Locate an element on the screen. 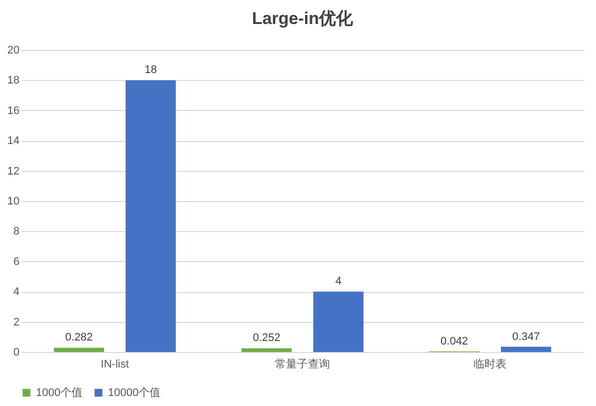 The width and height of the screenshot is (596, 406). y-tick-label: 16 is located at coordinates (13, 110).